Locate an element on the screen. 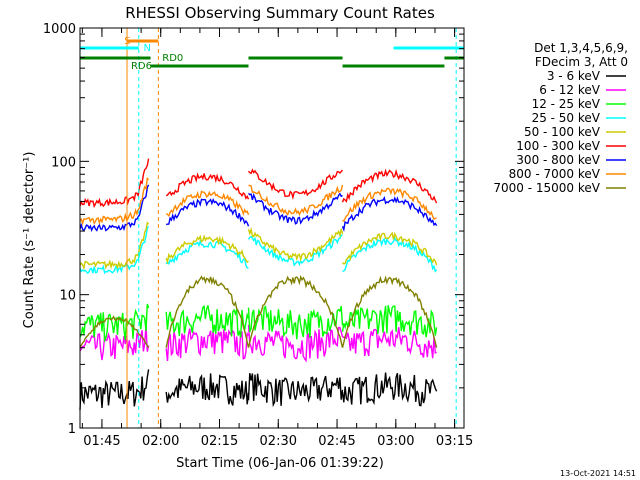 This screenshot has width=640, height=480. generation-timestamp: 13-Oct-2021 14:51 is located at coordinates (598, 473).